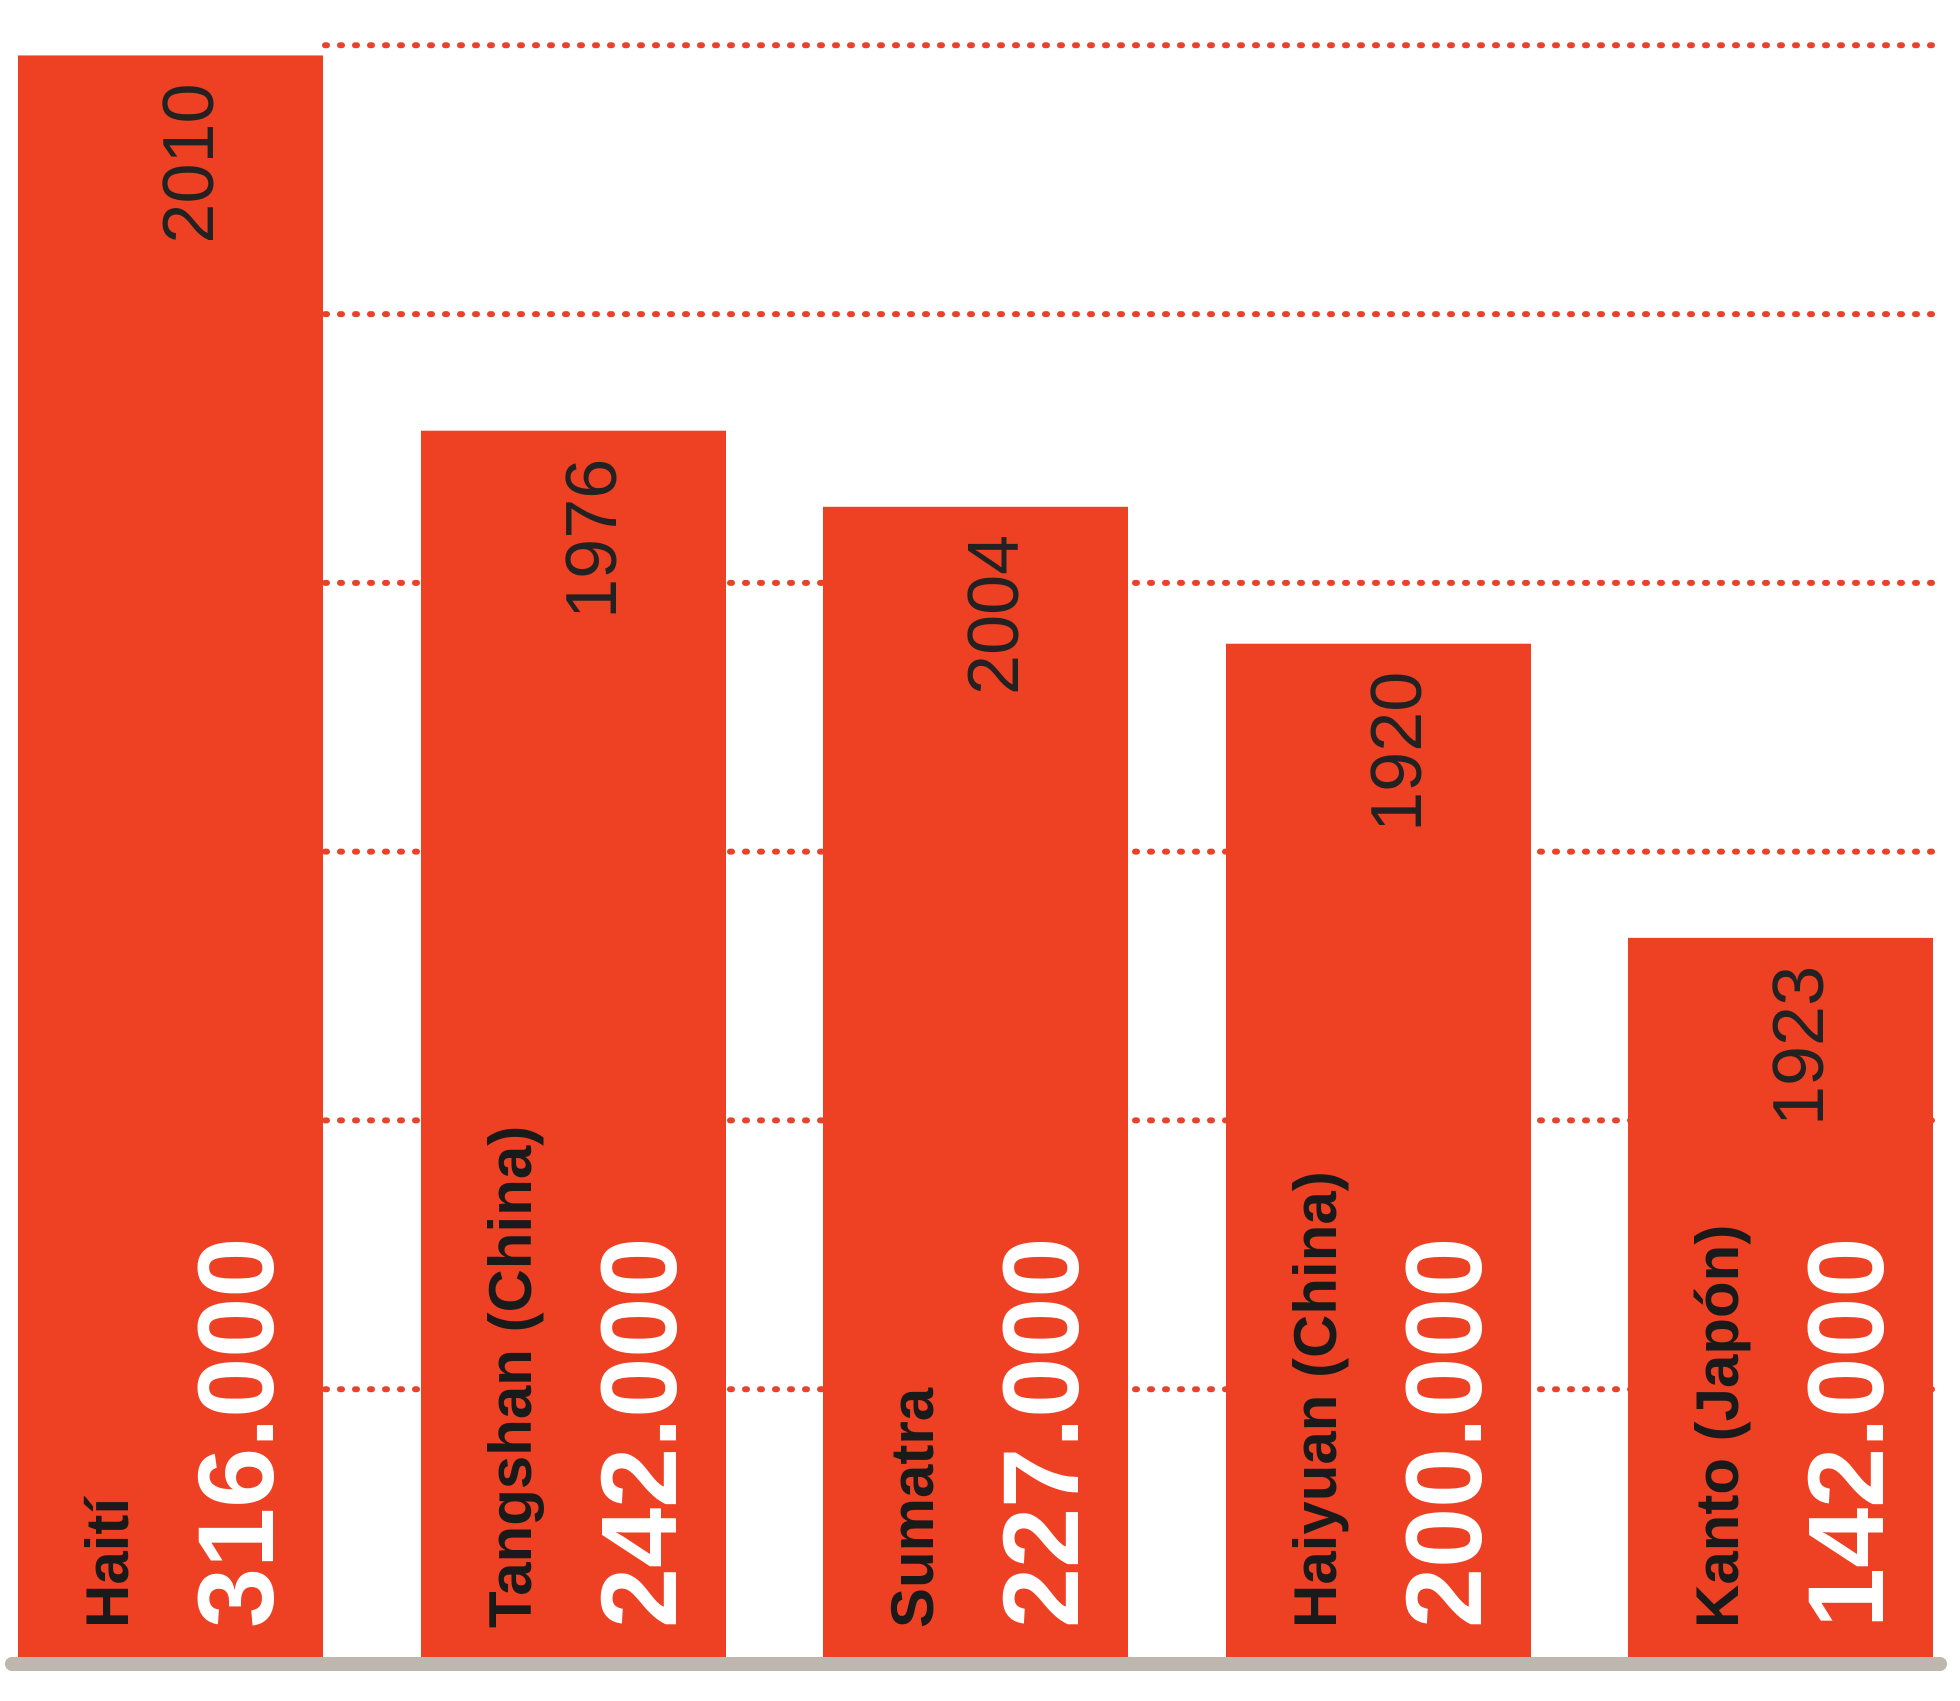 The width and height of the screenshot is (1960, 1701). Describe the element at coordinates (1315, 1399) in the screenshot. I see `bar-category-label-3: Haiyuan (China)` at that location.